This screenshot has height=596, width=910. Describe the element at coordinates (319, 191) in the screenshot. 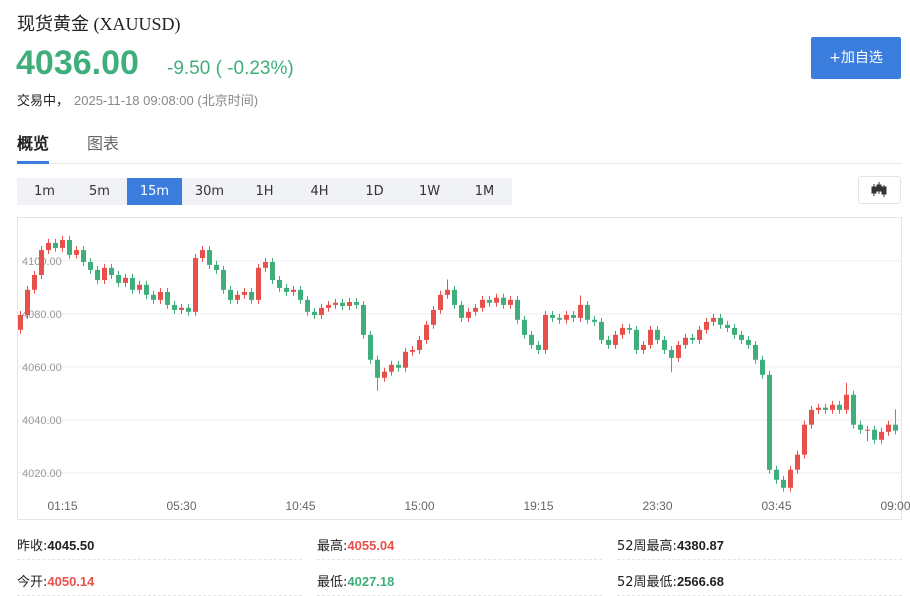

I see `period-button: 4H` at that location.